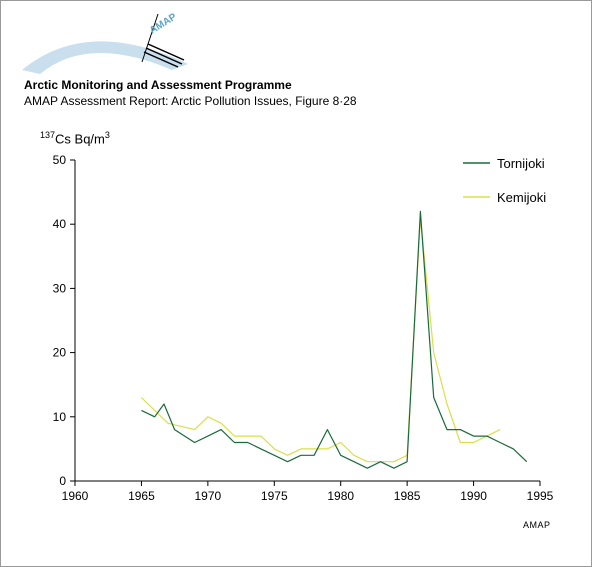  What do you see at coordinates (60, 353) in the screenshot?
I see `y-tick-label: 20` at bounding box center [60, 353].